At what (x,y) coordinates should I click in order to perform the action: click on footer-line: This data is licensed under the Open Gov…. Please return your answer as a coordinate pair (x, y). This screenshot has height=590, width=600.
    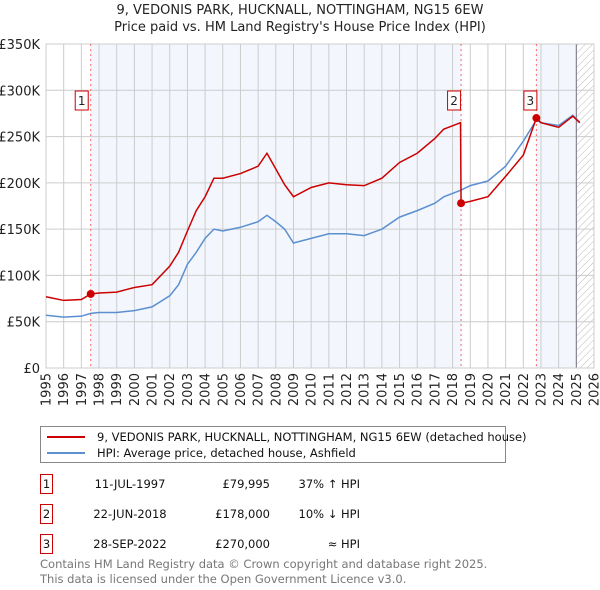
    Looking at the image, I should click on (223, 579).